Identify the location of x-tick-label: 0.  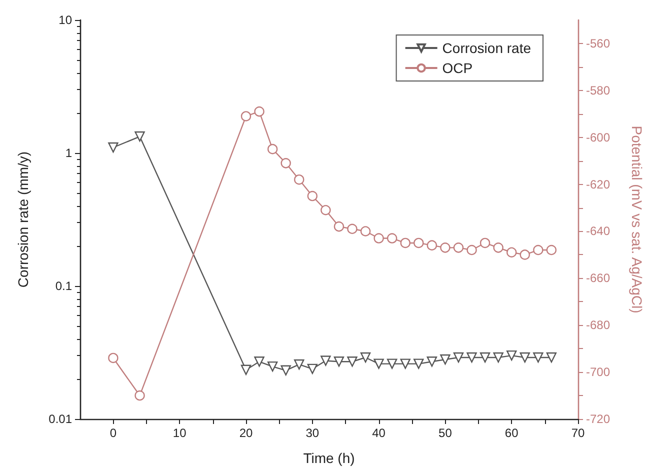
(113, 433).